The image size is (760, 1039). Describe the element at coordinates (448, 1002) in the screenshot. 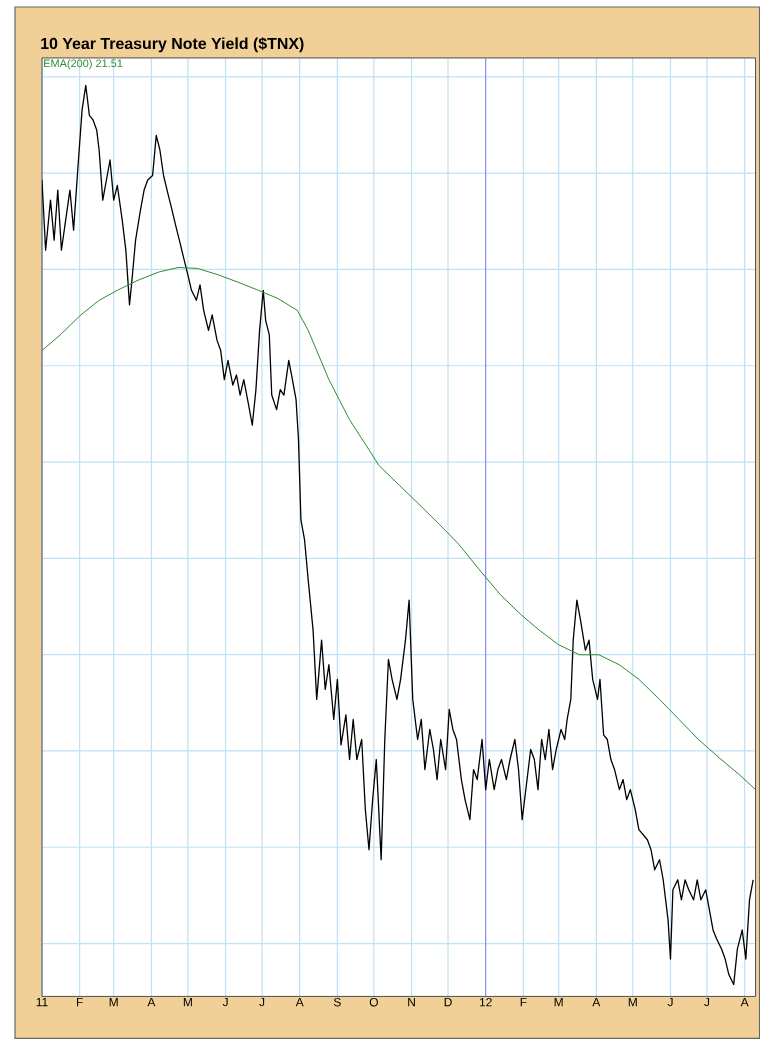

I see `x-tick-label: D` at that location.